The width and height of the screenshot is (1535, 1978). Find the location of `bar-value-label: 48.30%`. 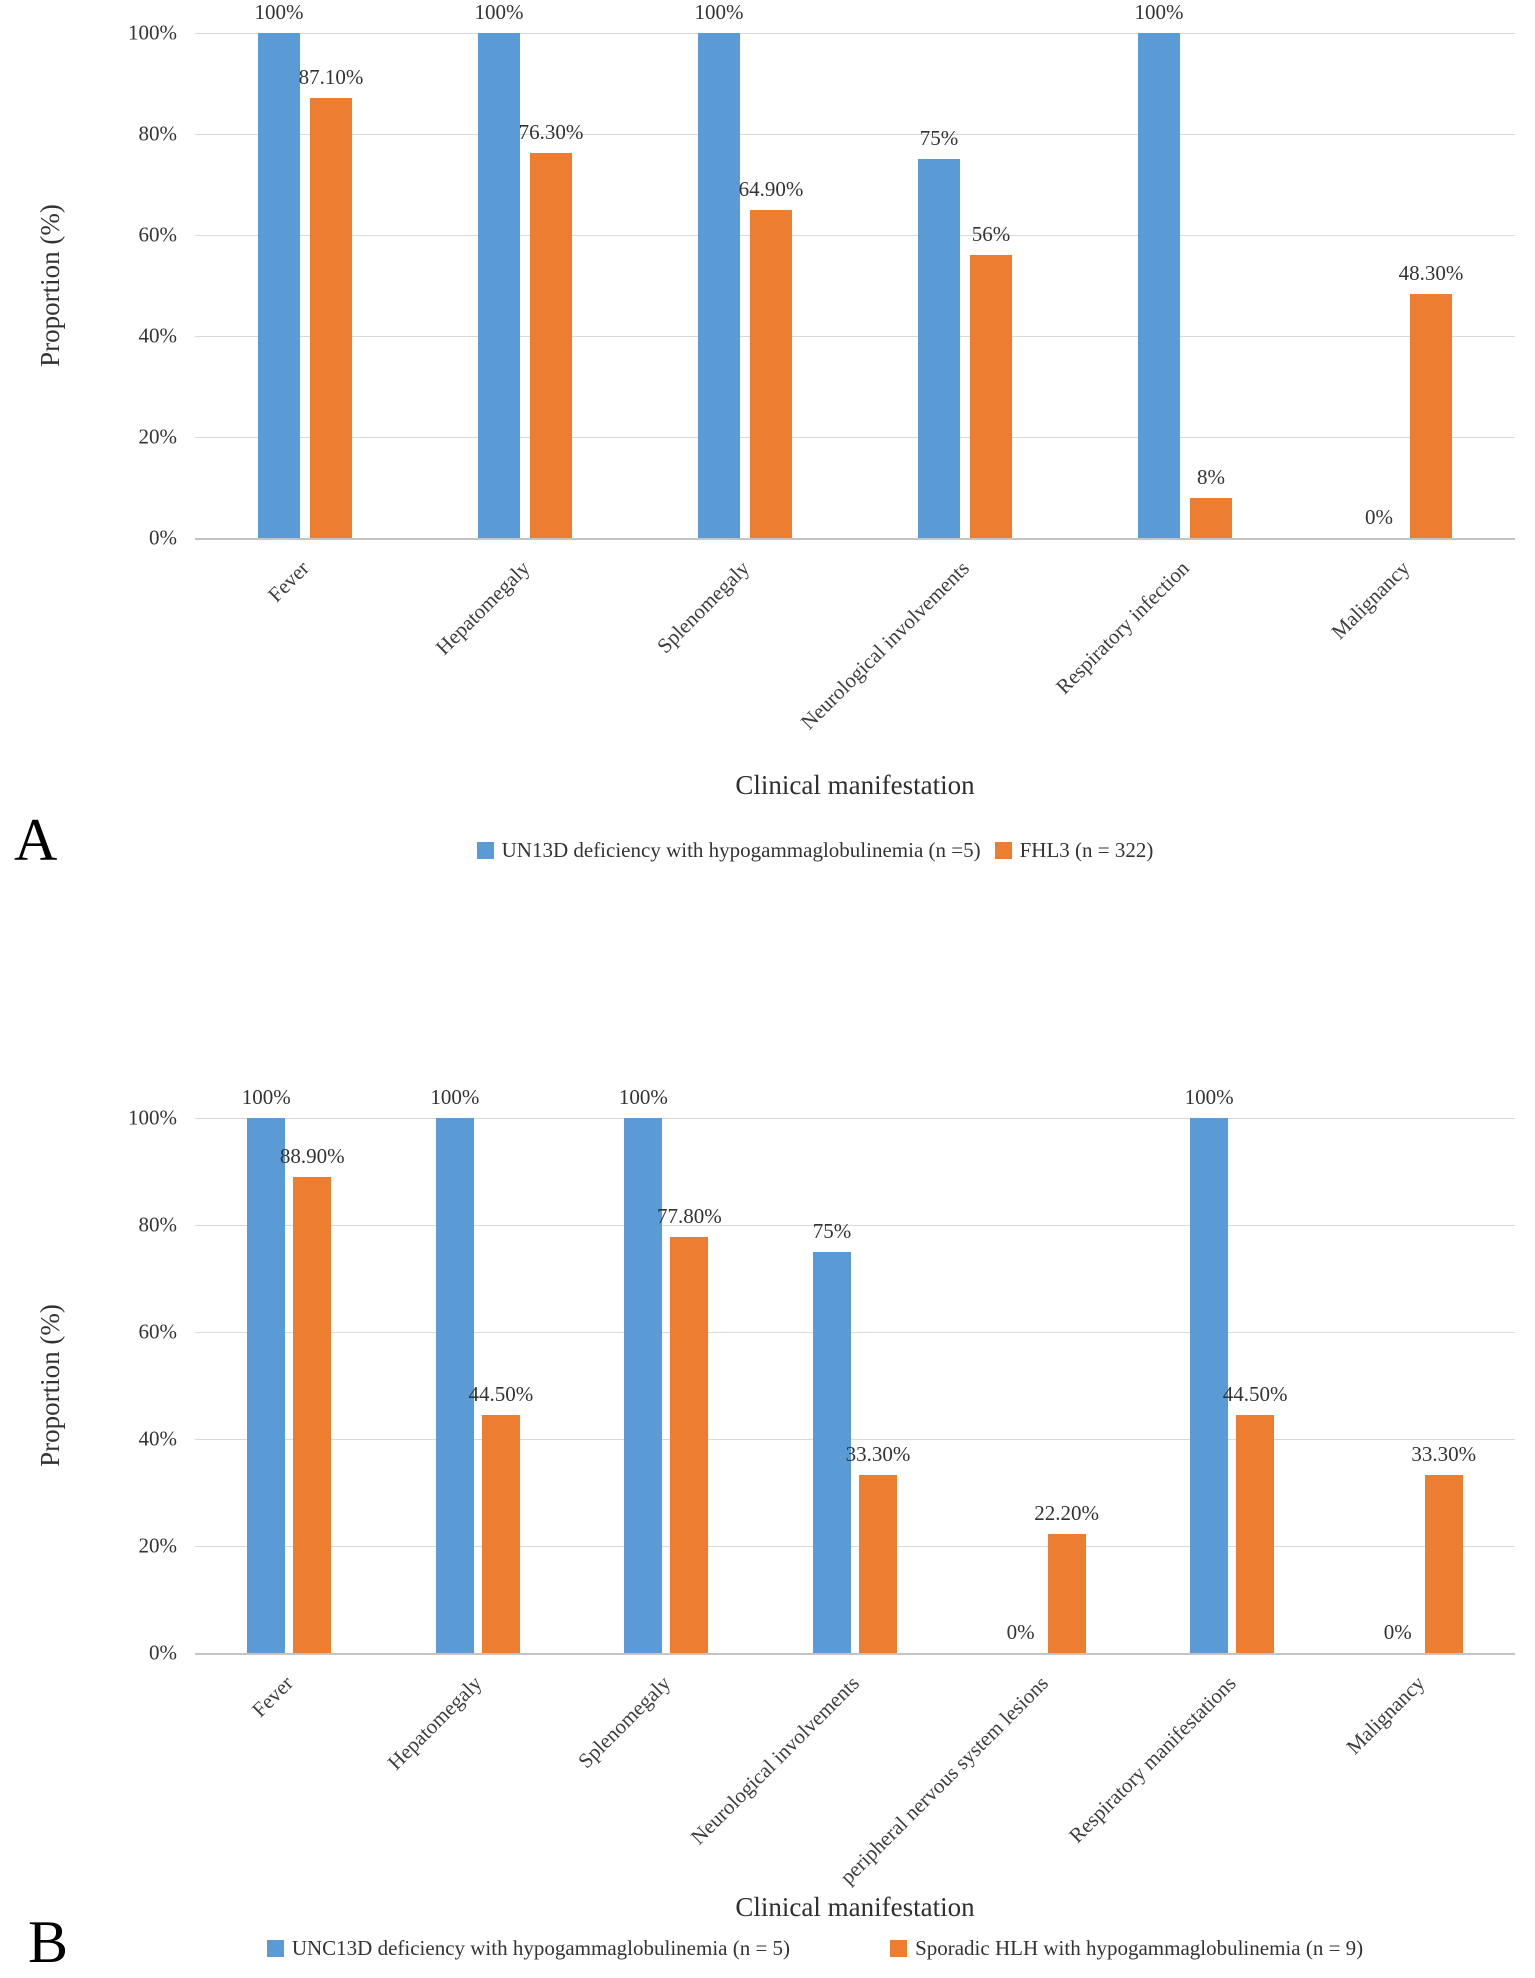

bar-value-label: 48.30% is located at coordinates (1431, 273).